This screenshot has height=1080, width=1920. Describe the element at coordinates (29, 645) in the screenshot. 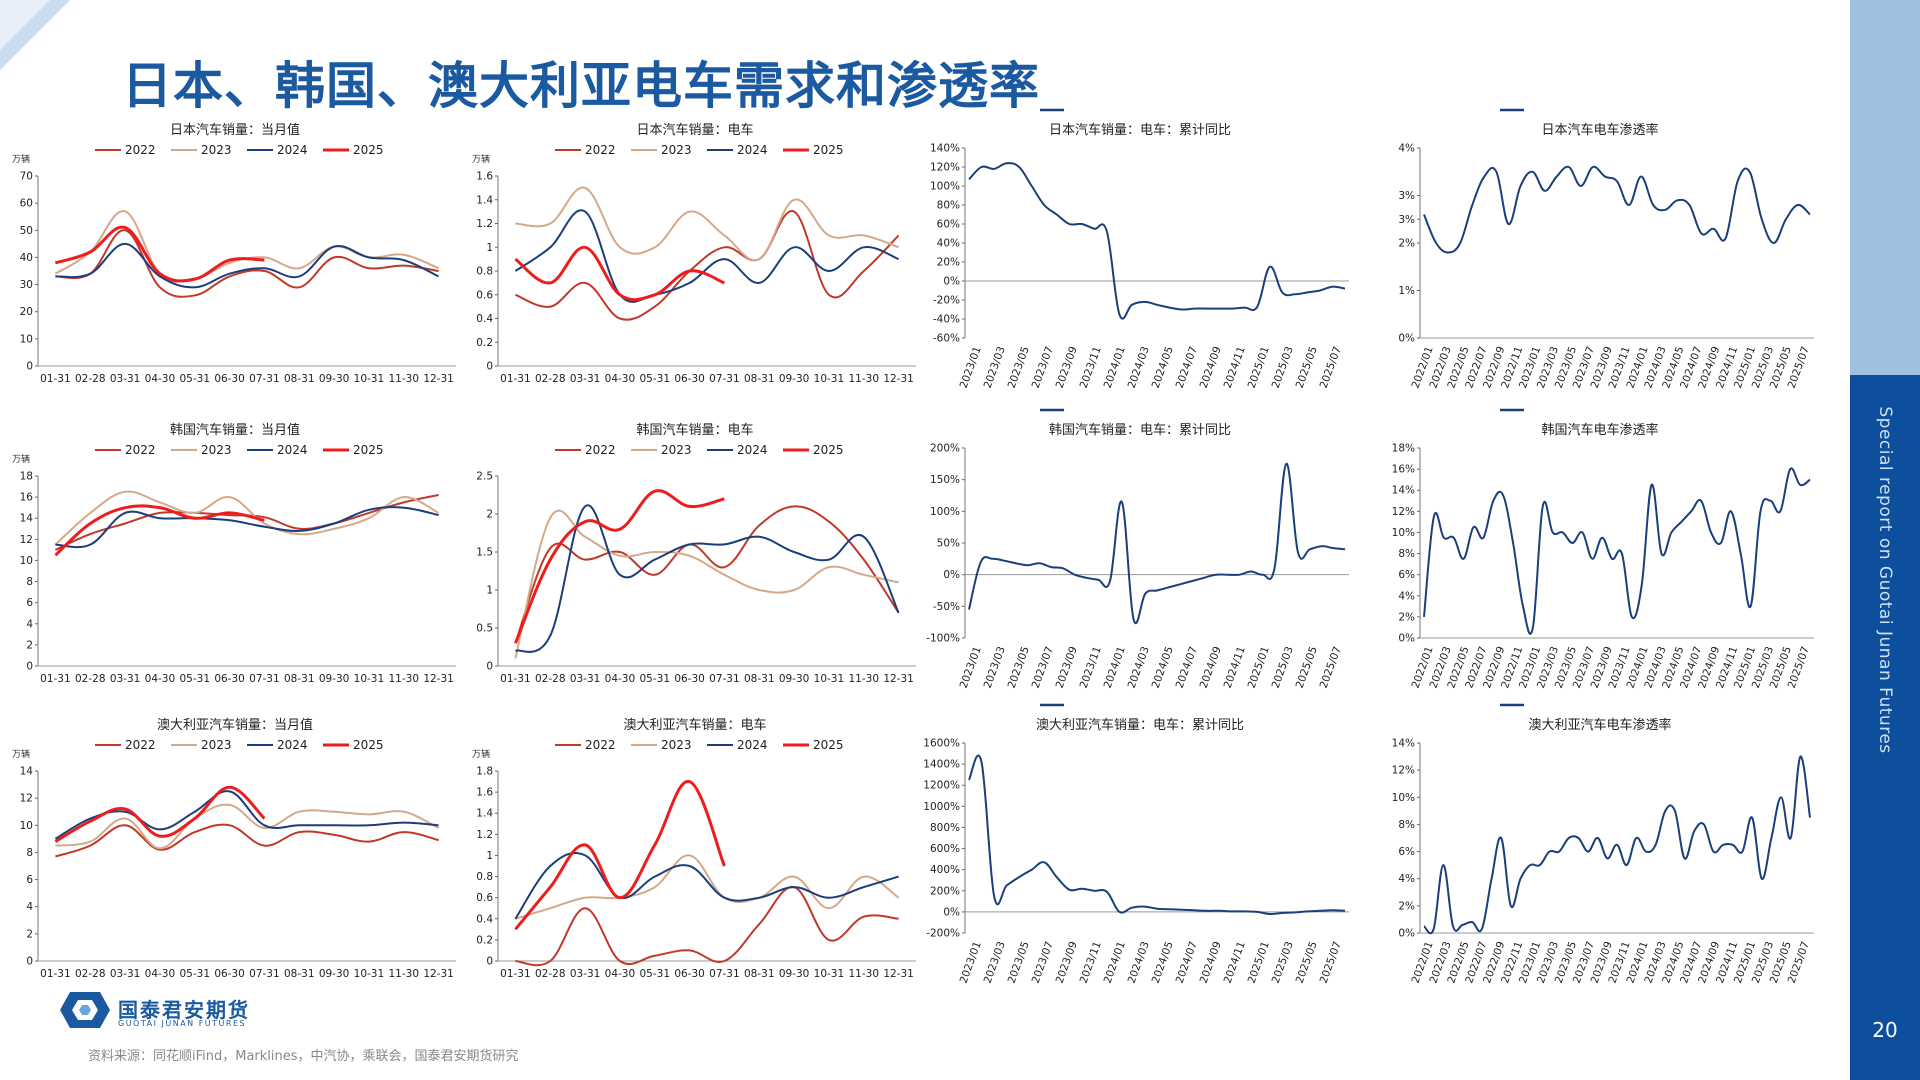

I see `y-tick-label: 2` at that location.